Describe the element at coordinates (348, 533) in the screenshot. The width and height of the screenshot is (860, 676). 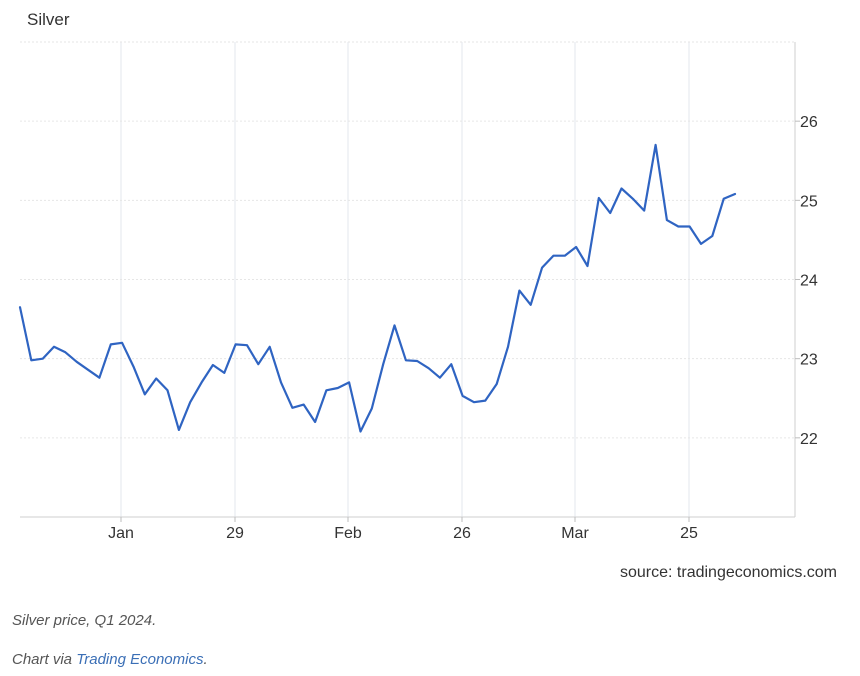
I see `x-tick-label: Feb` at that location.